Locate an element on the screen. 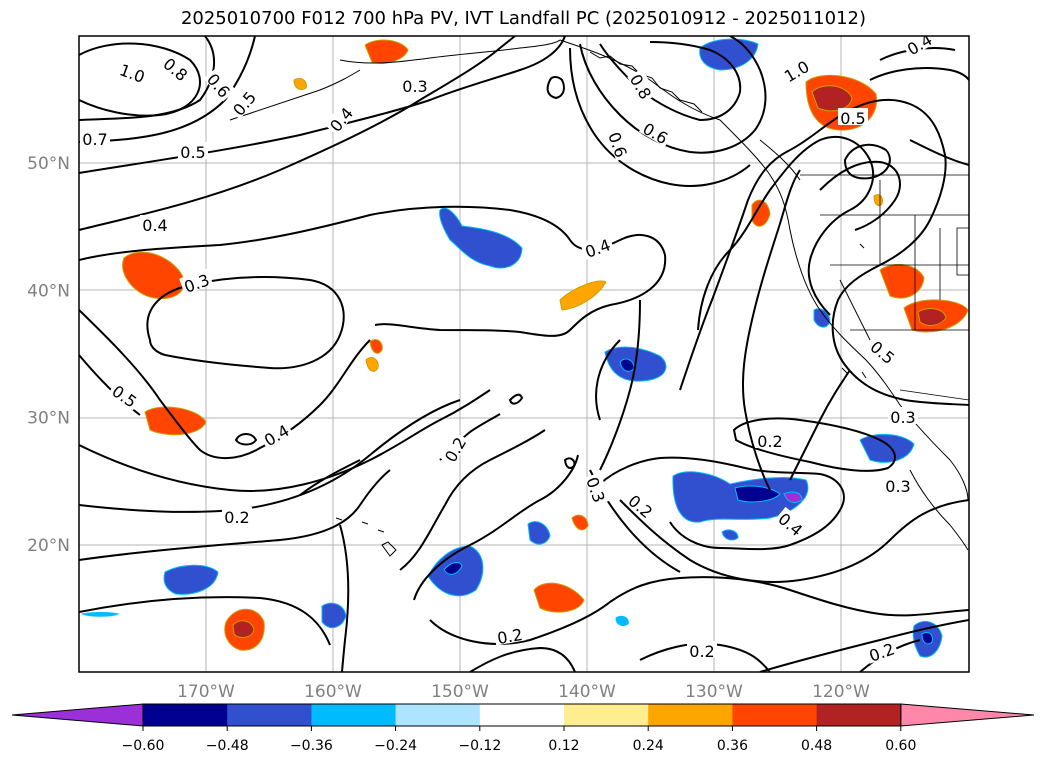  longitude-label: 160°W is located at coordinates (333, 692).